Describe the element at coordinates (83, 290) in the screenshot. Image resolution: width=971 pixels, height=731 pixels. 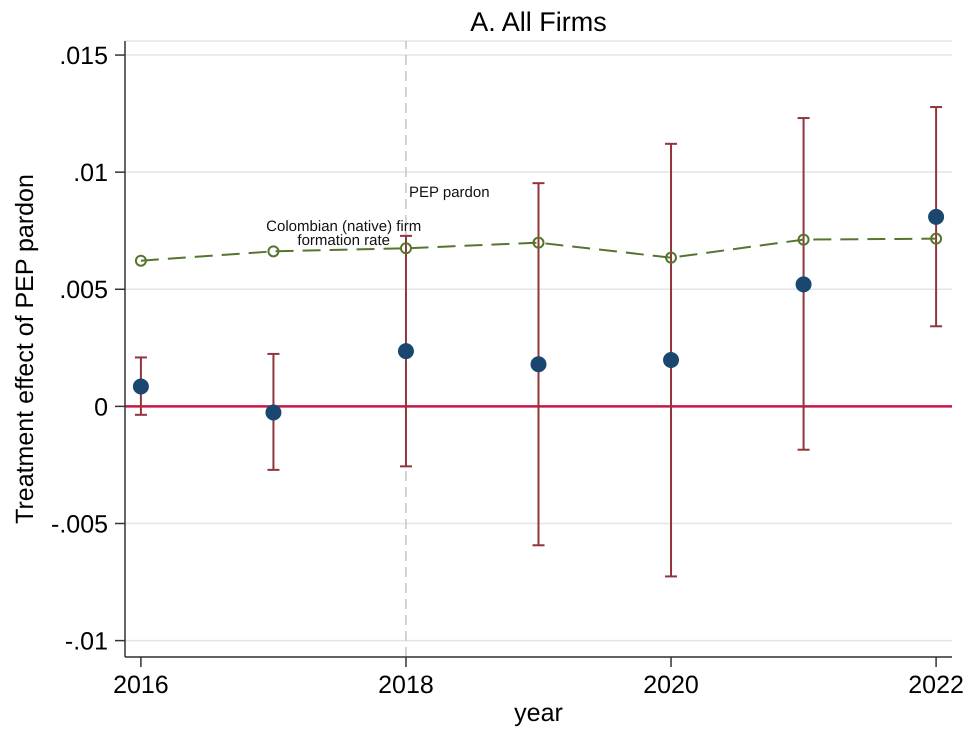
I see `y-tick-label: .005` at that location.